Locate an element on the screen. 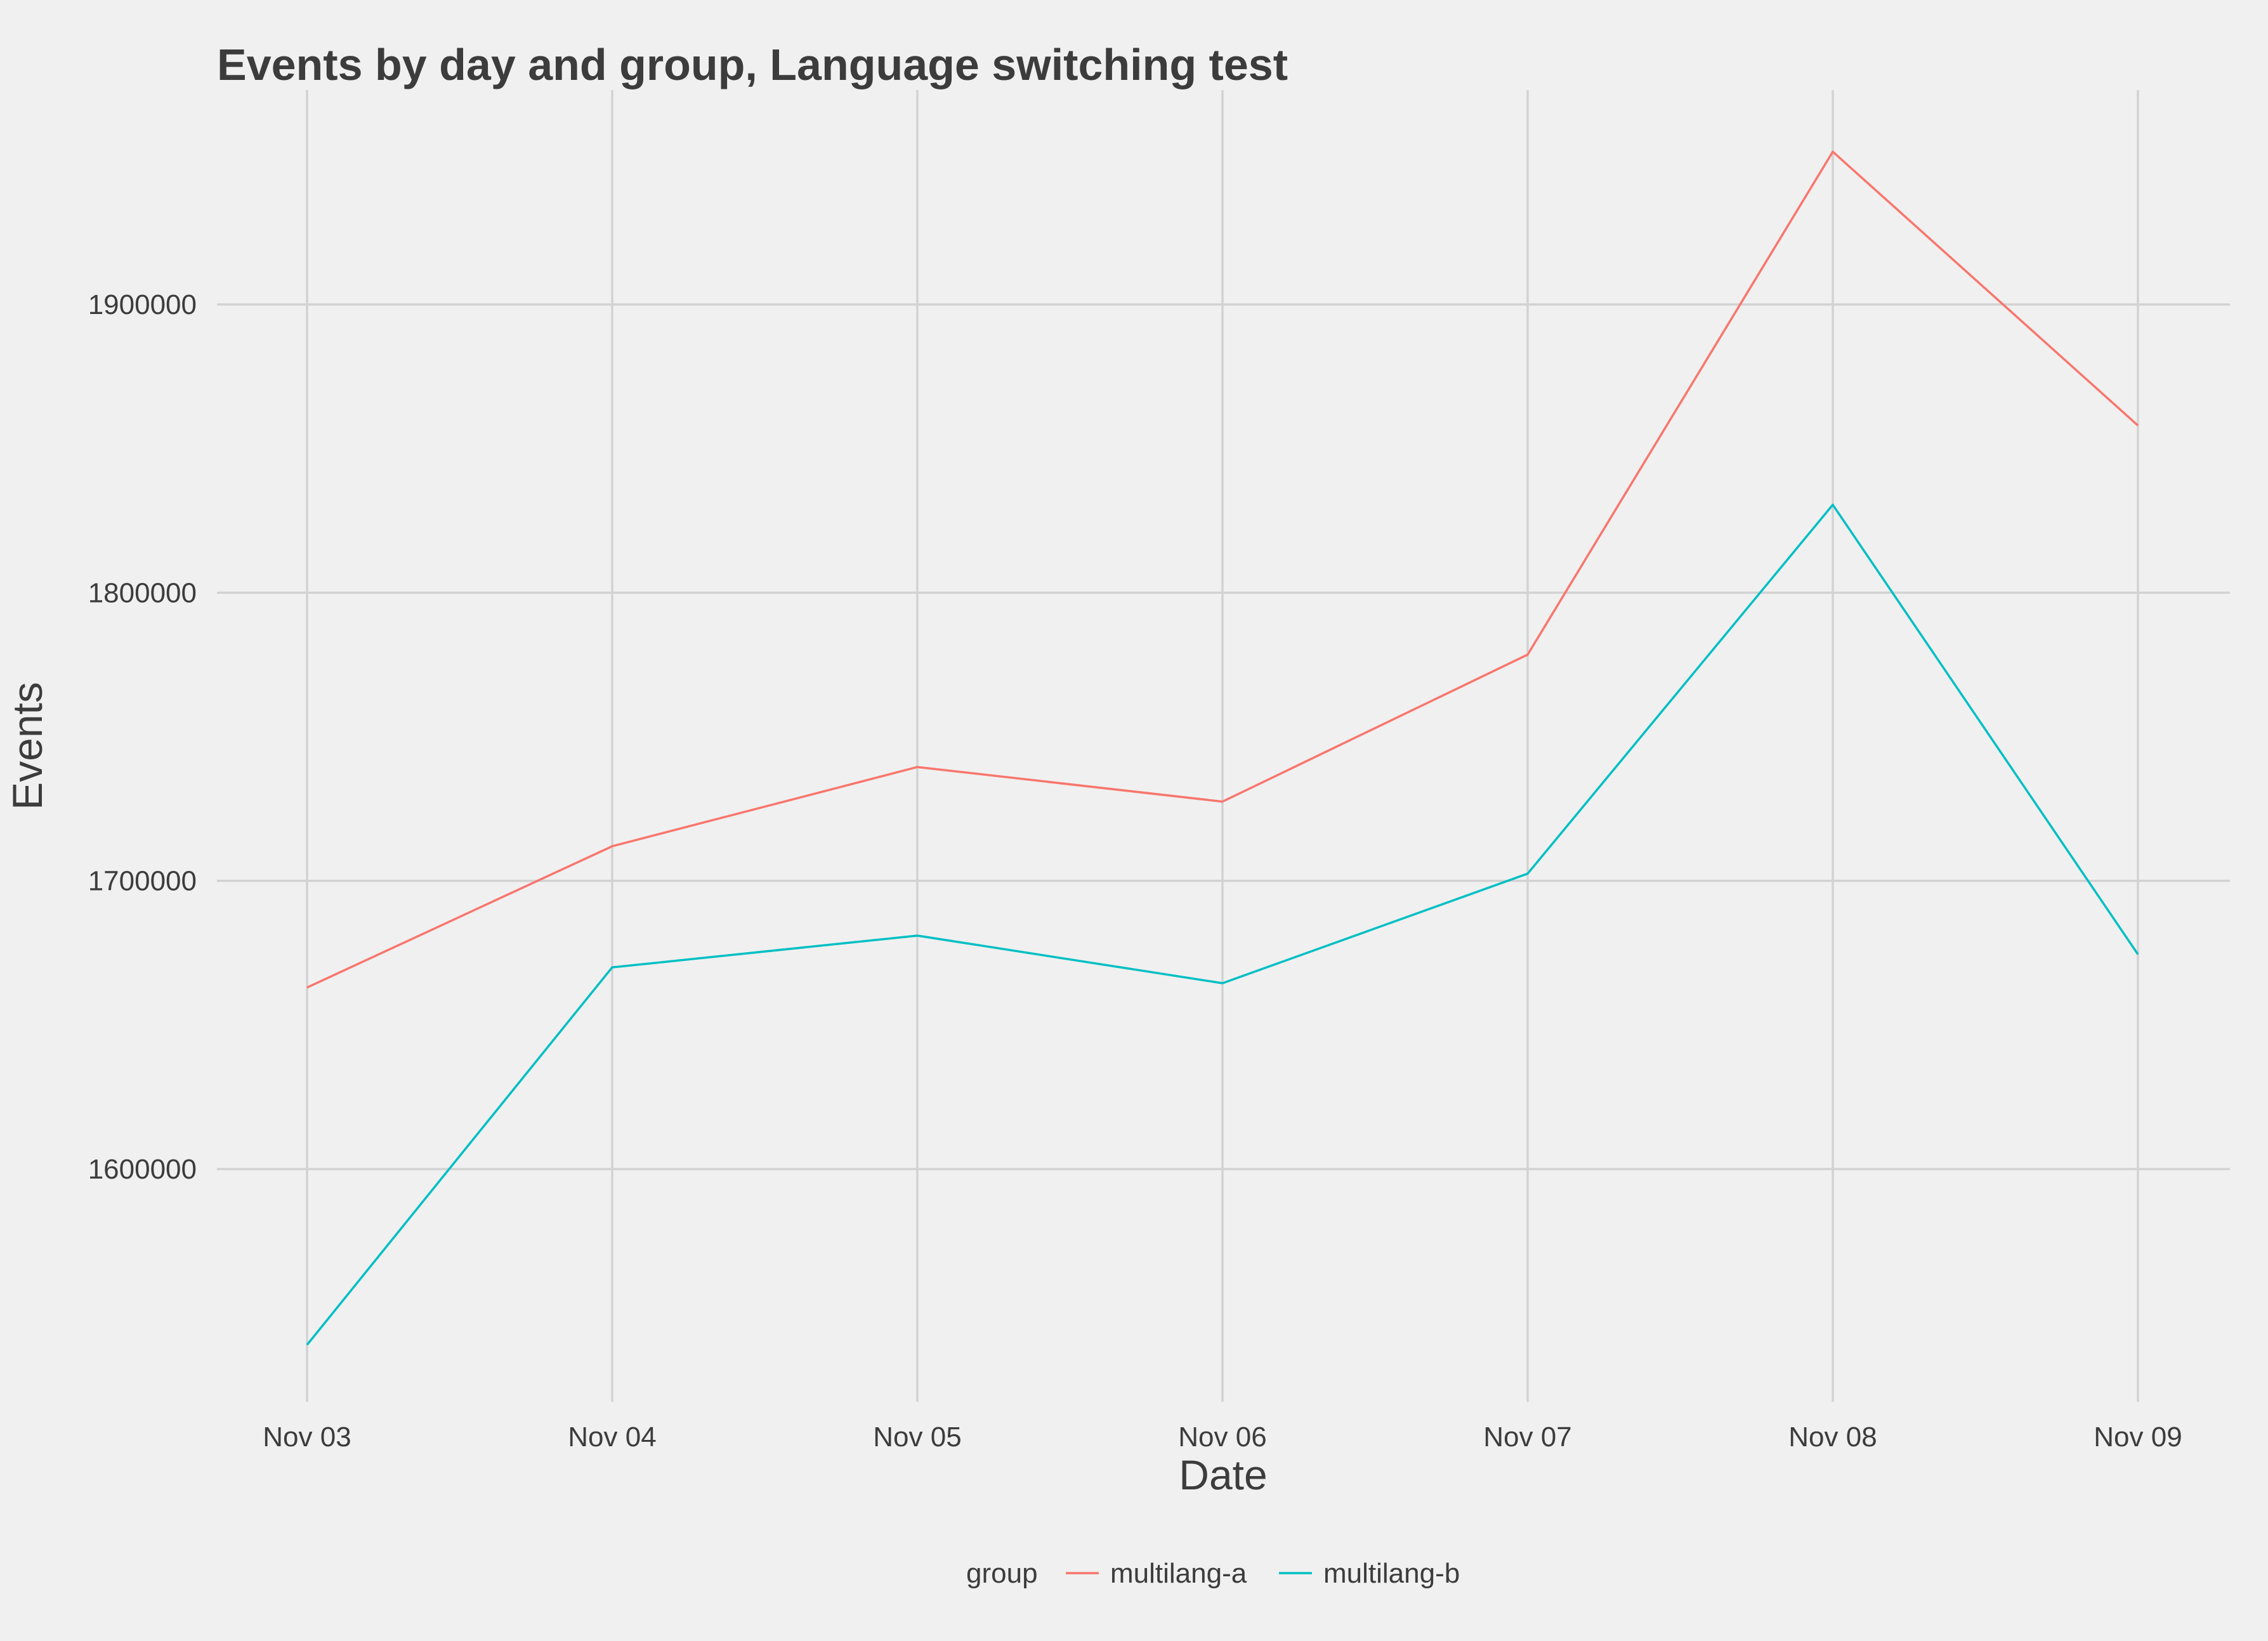 The height and width of the screenshot is (1641, 2268). x-tick-label: Nov 05 is located at coordinates (917, 1437).